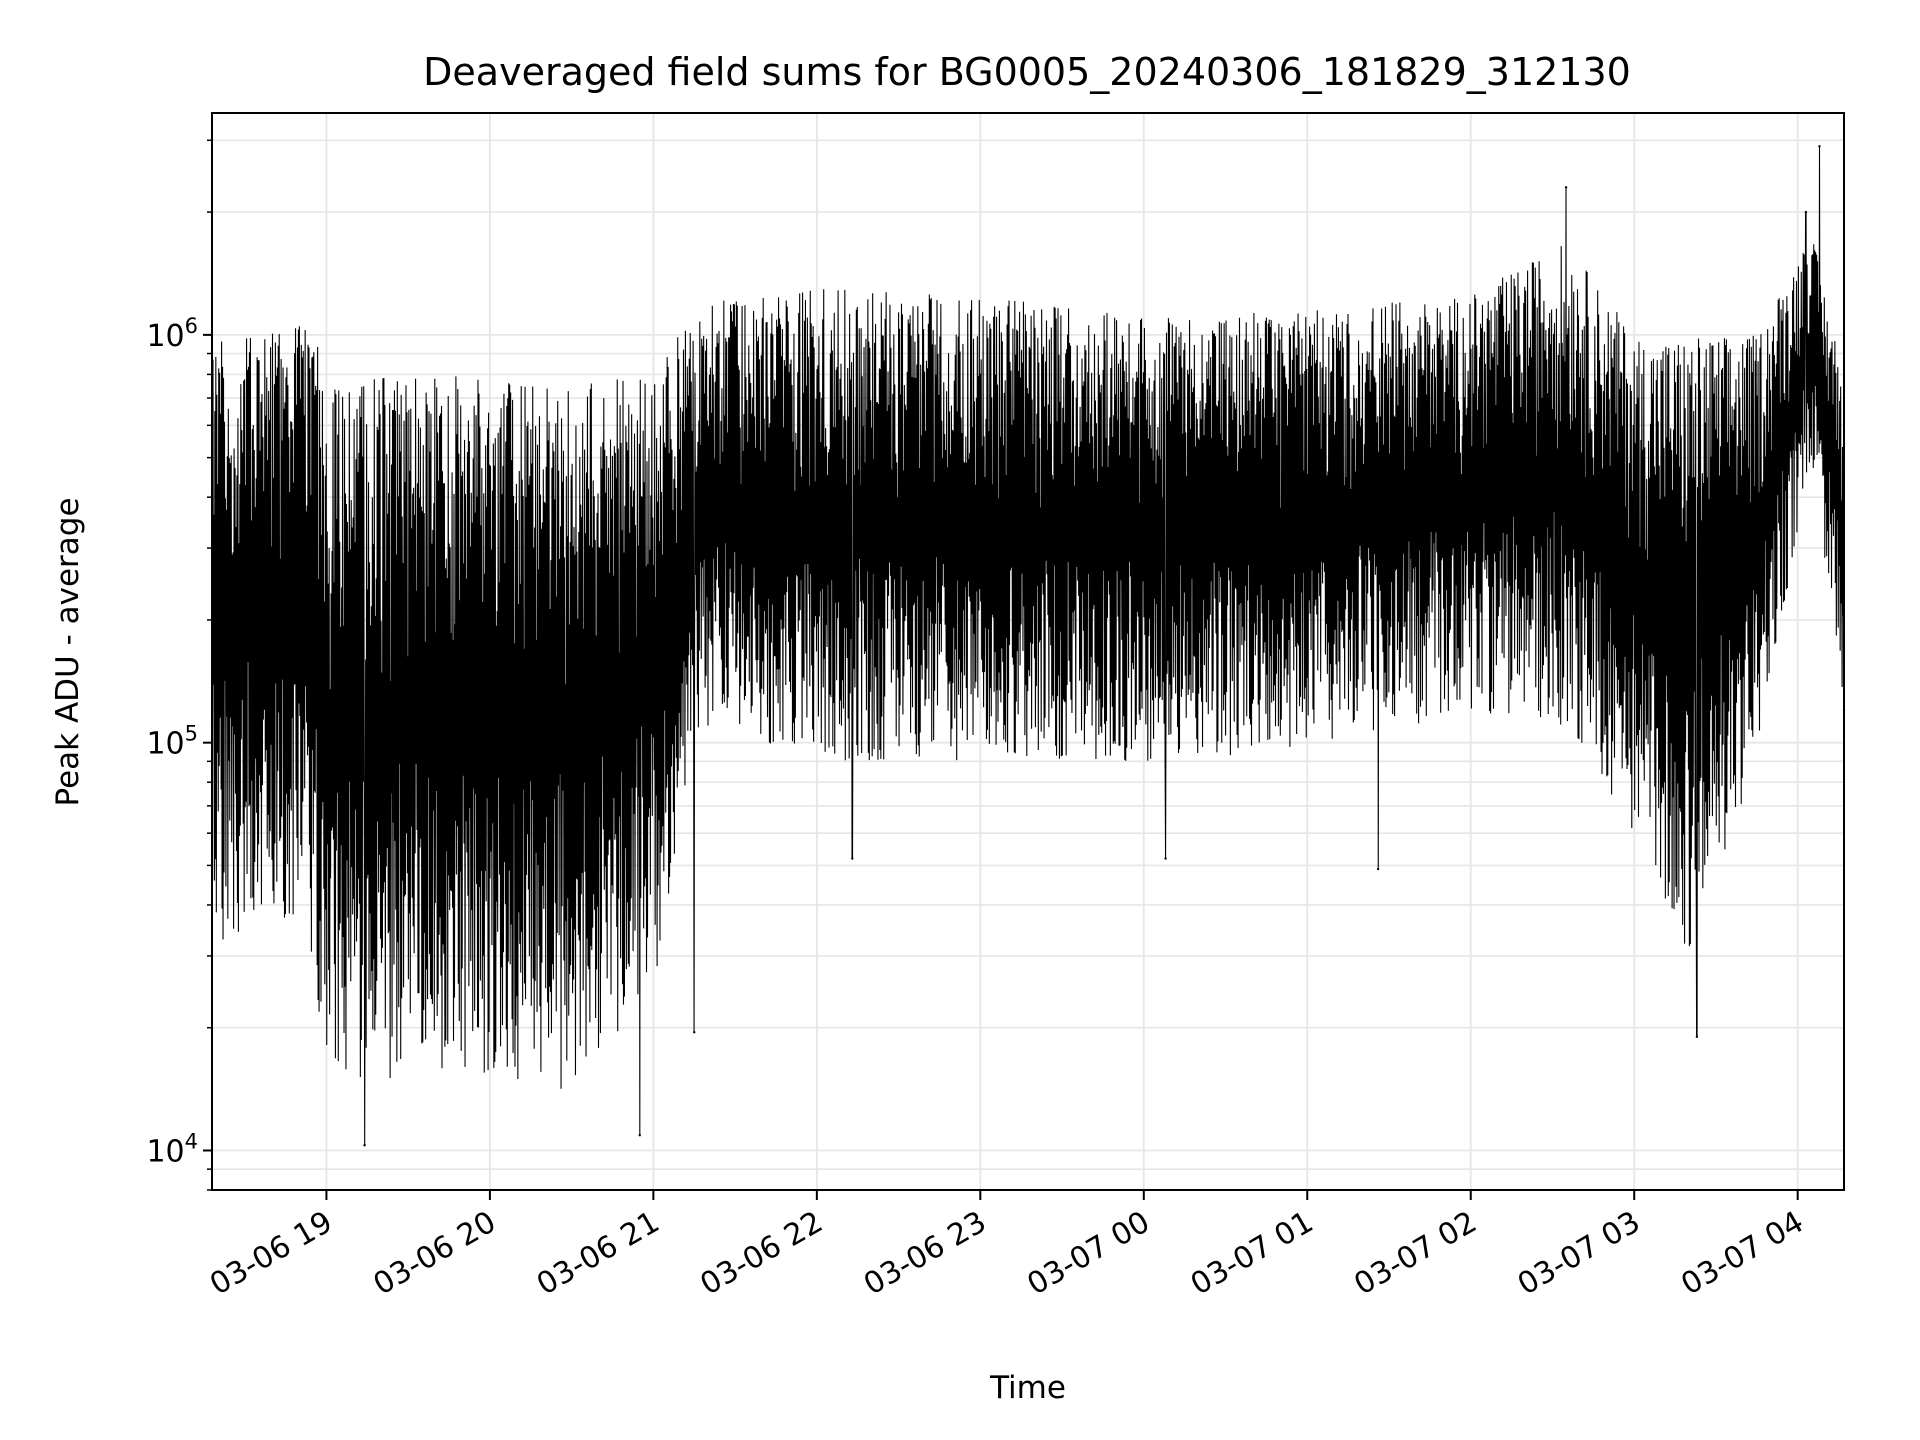 This screenshot has height=1440, width=1920. Describe the element at coordinates (172, 334) in the screenshot. I see `y-tick-label: 10⁶` at that location.